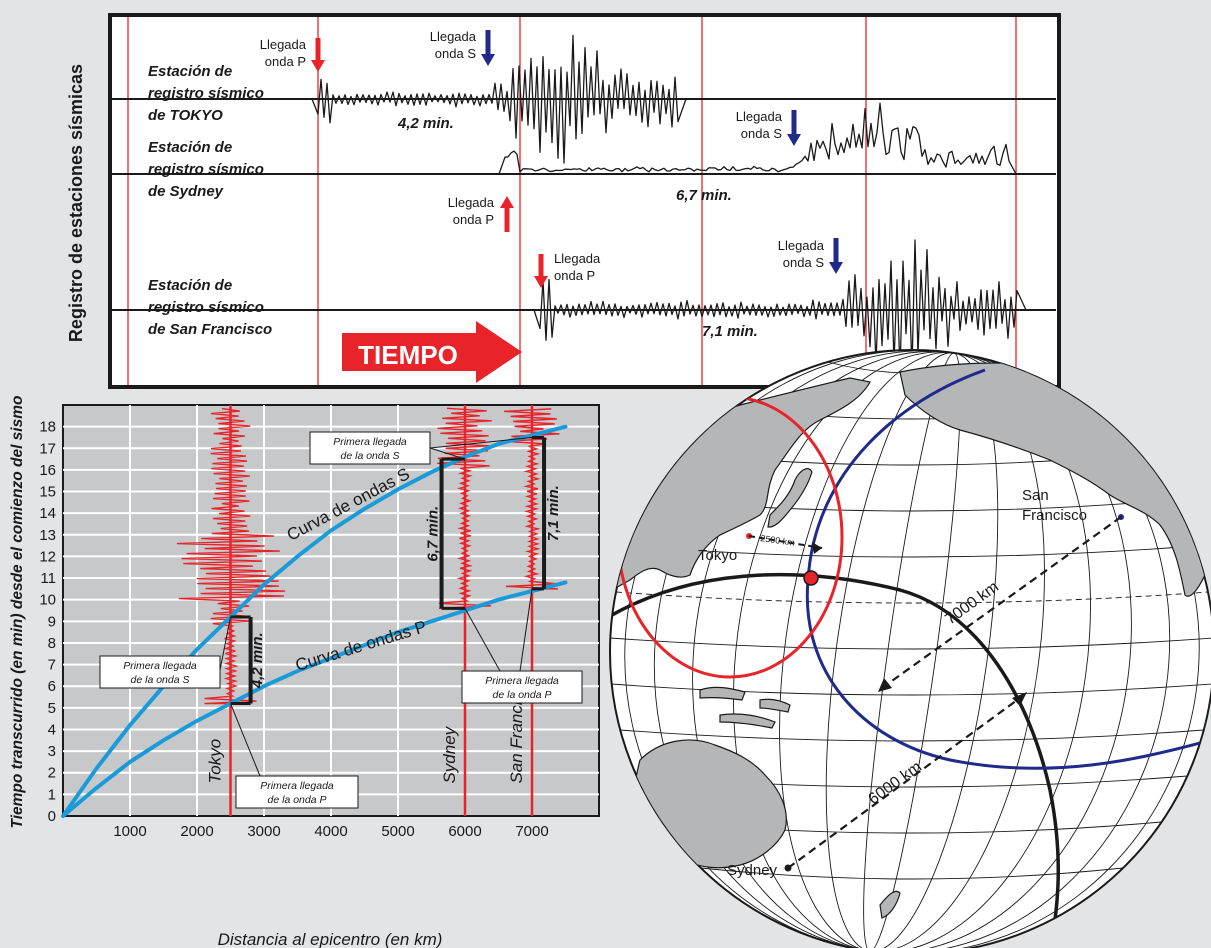 This screenshot has width=1211, height=948. I want to click on epicenter-marker, so click(811, 578).